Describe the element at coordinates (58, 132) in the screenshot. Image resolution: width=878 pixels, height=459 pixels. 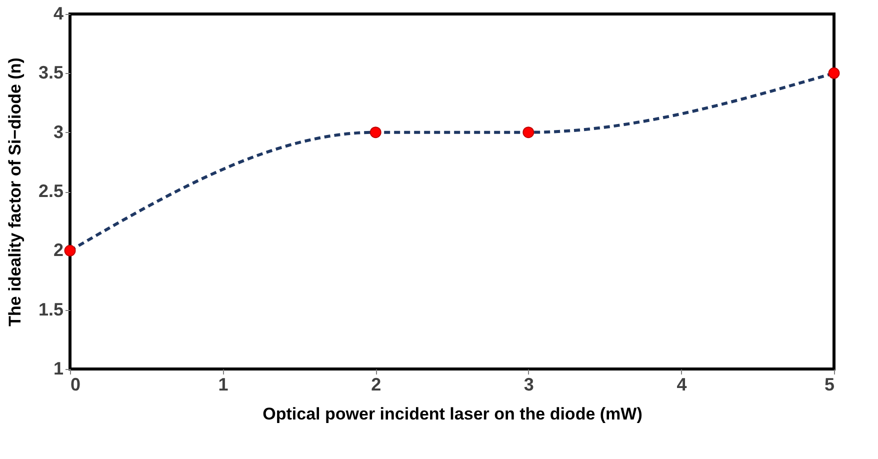
I see `y-tick-label: 3` at that location.